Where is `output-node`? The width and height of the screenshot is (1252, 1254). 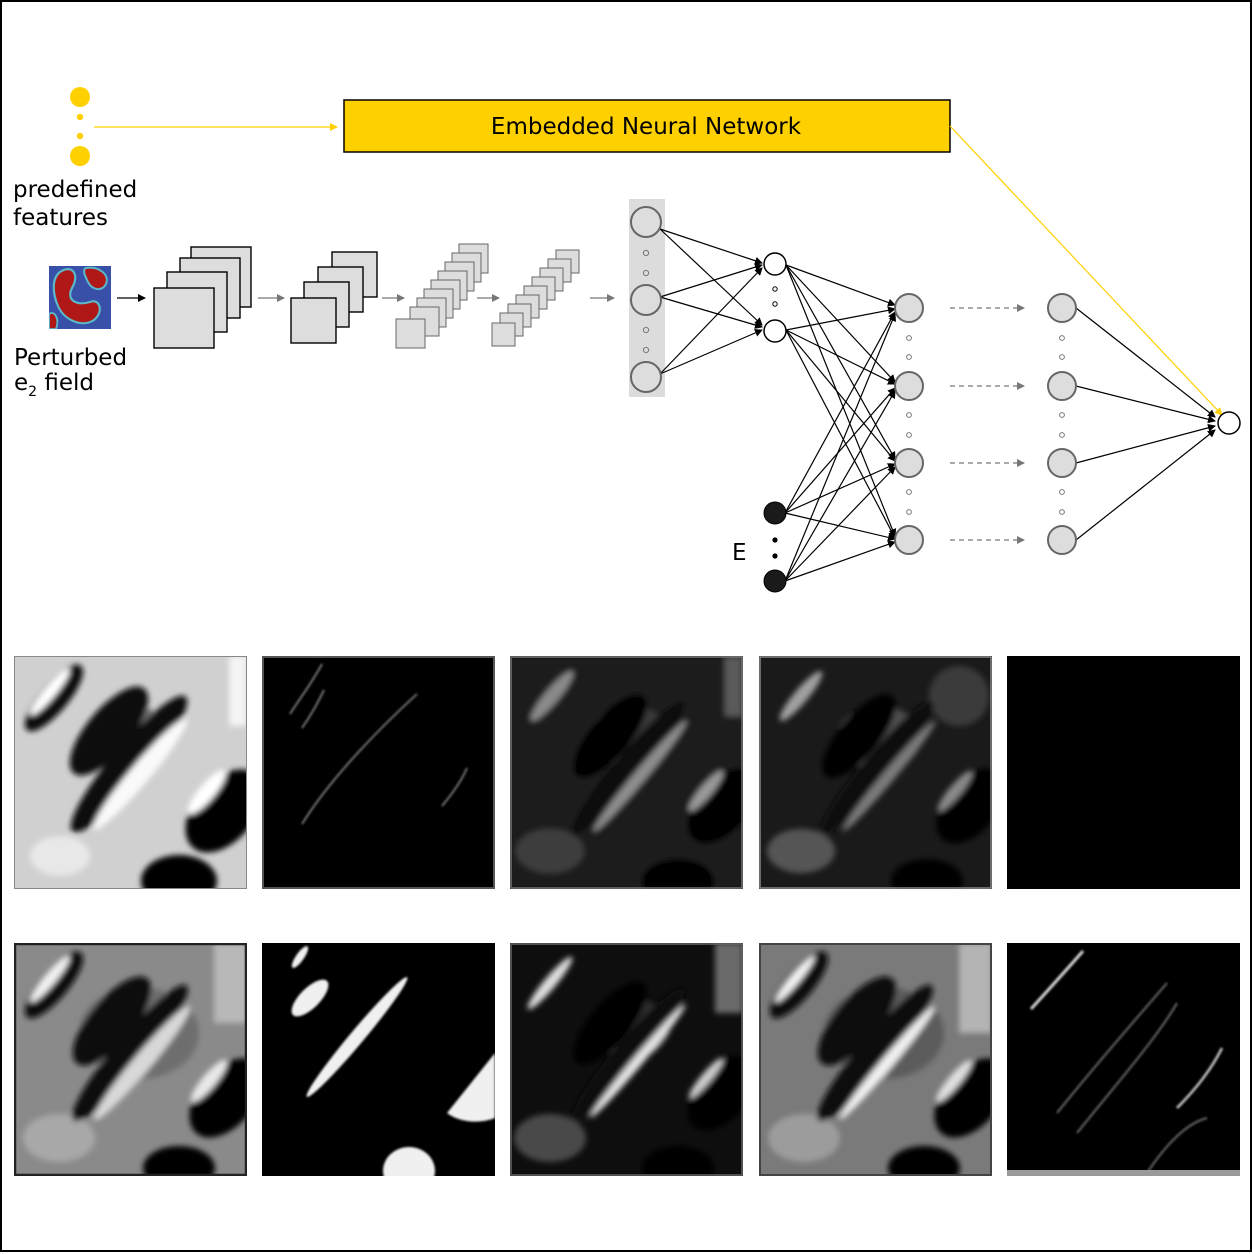 output-node is located at coordinates (1229, 423).